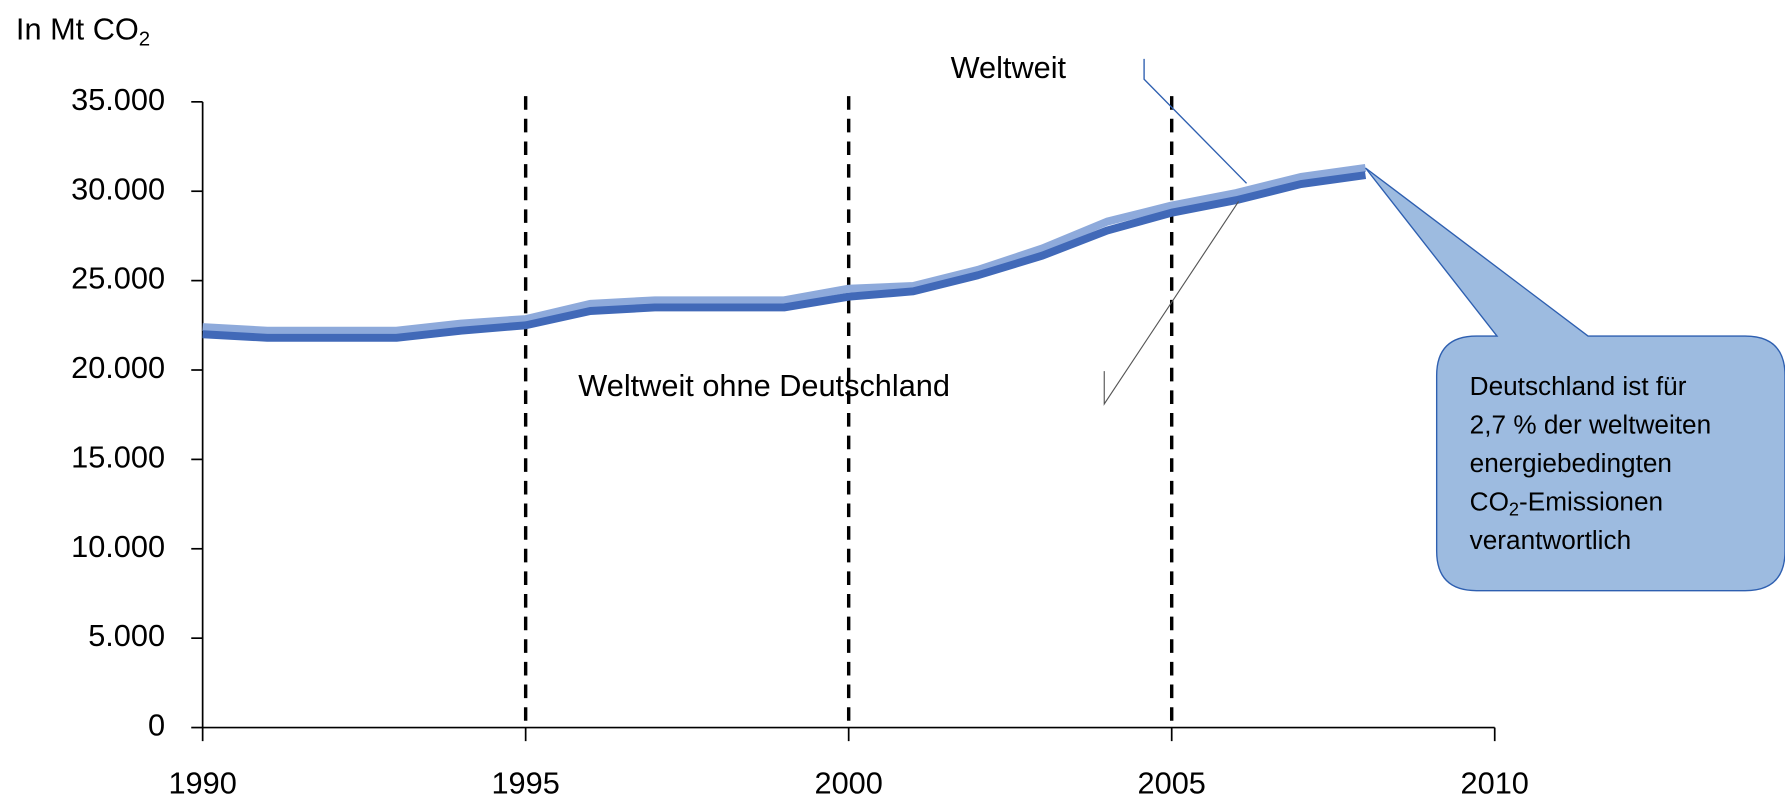 The width and height of the screenshot is (1785, 809). What do you see at coordinates (202, 783) in the screenshot?
I see `x-tick-label: 1990` at bounding box center [202, 783].